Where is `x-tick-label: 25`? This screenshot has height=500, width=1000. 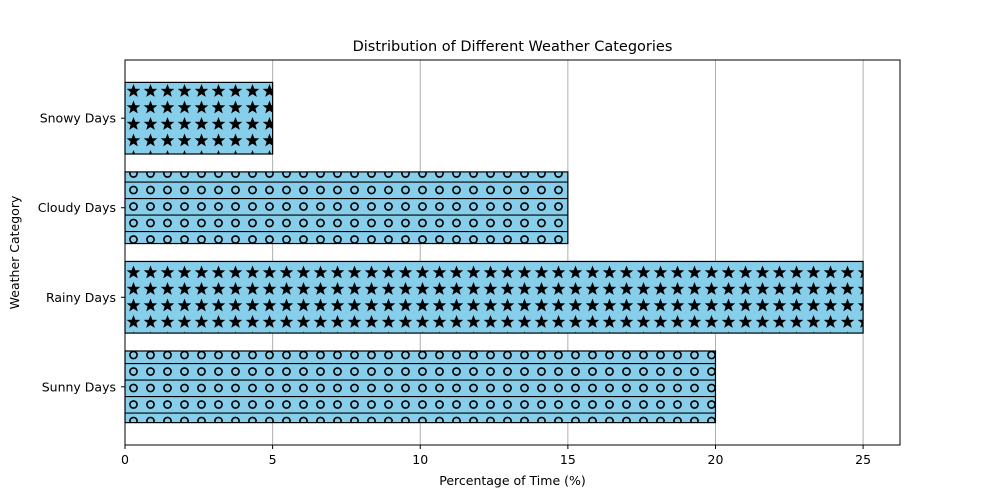
x-tick-label: 25 is located at coordinates (863, 459).